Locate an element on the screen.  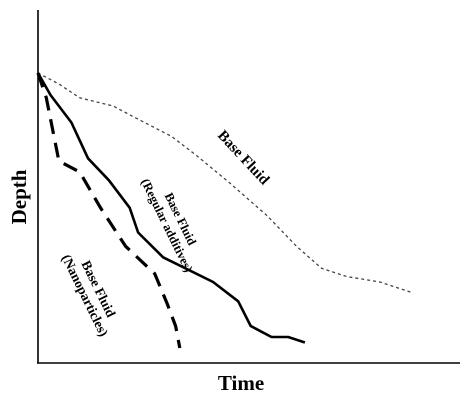
series-label-line: Base Fluid is located at coordinates (243, 158).